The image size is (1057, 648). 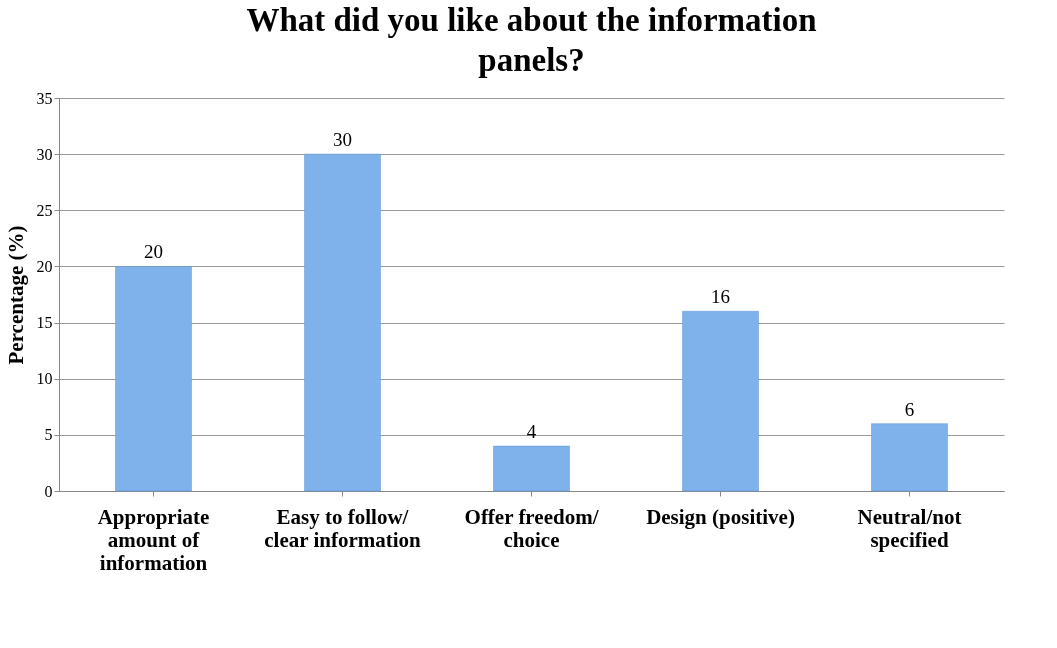 I want to click on y-tick-label: 30, so click(x=44, y=154).